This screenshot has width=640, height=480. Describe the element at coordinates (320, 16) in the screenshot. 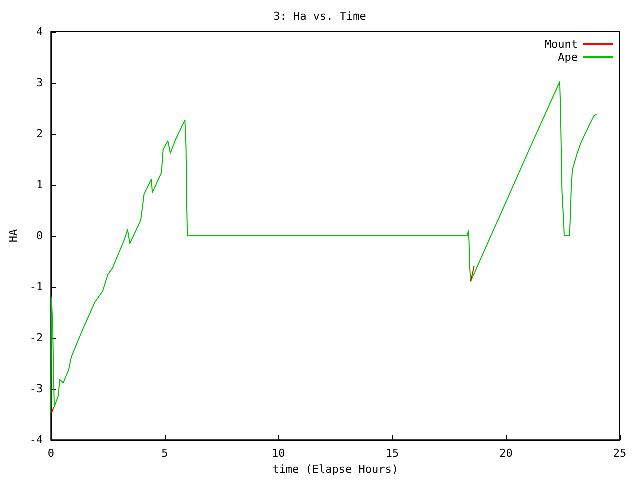

I see `chart-title: 3: Ha vs. Time` at that location.